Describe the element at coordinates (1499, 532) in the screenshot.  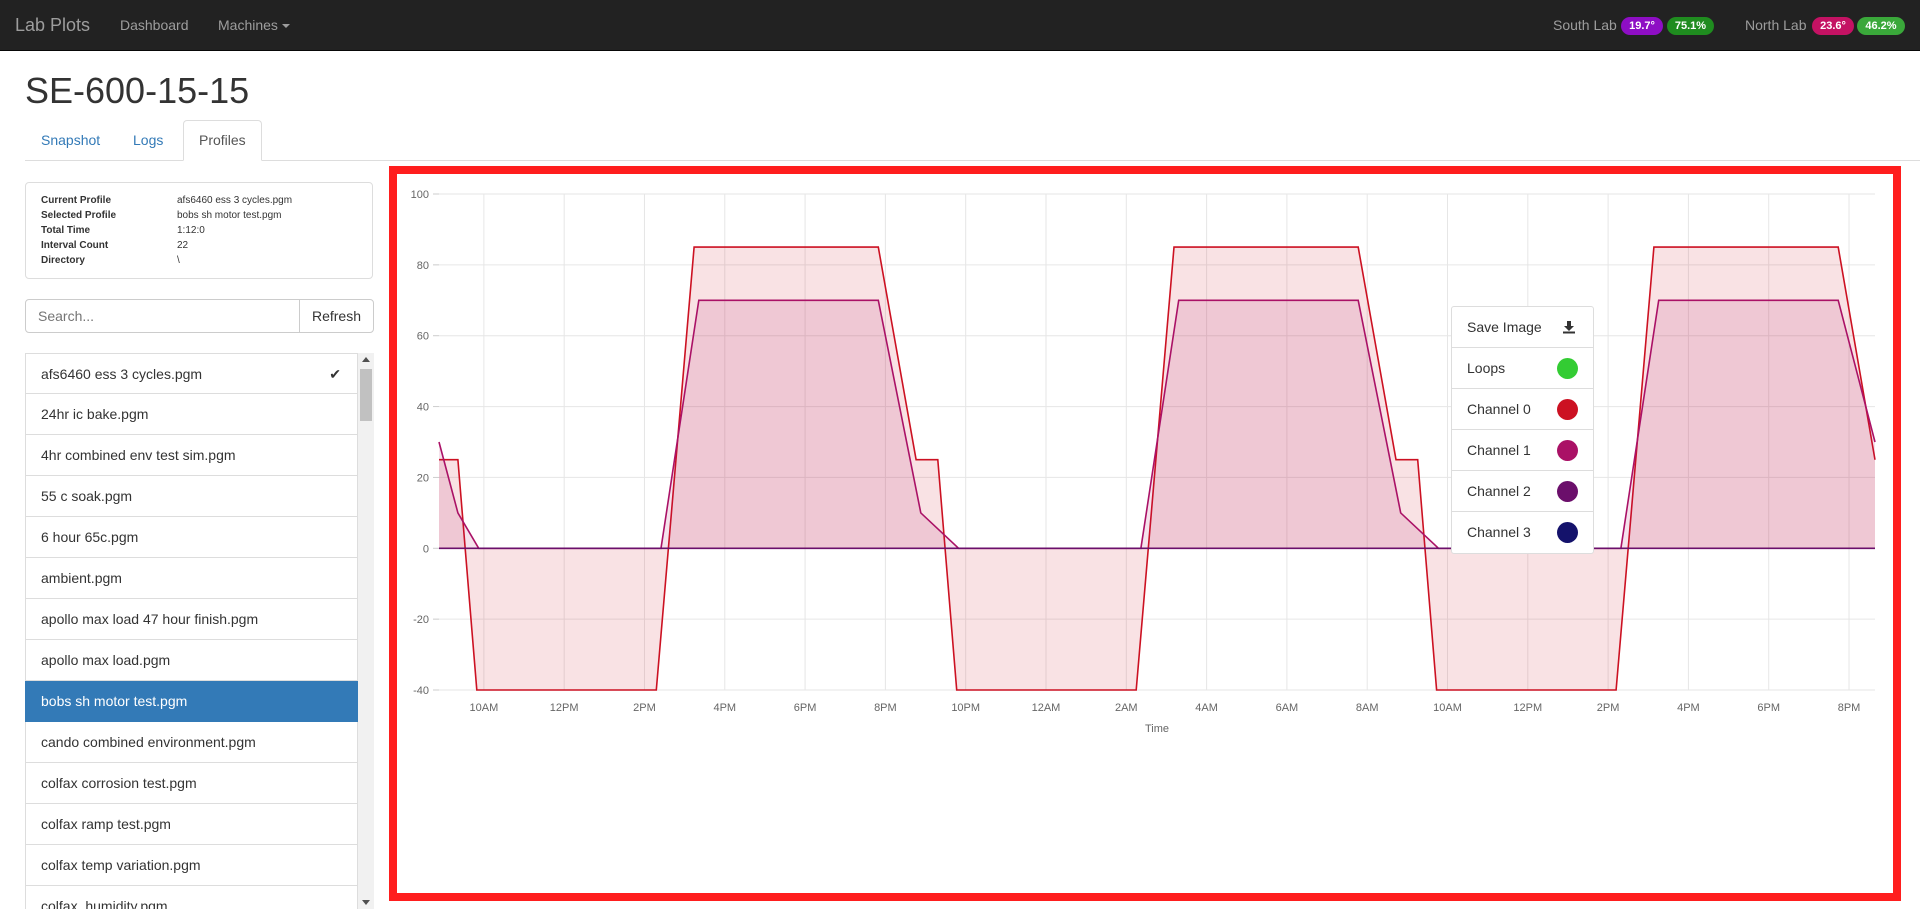
I see `legend-label: Channel 3` at that location.